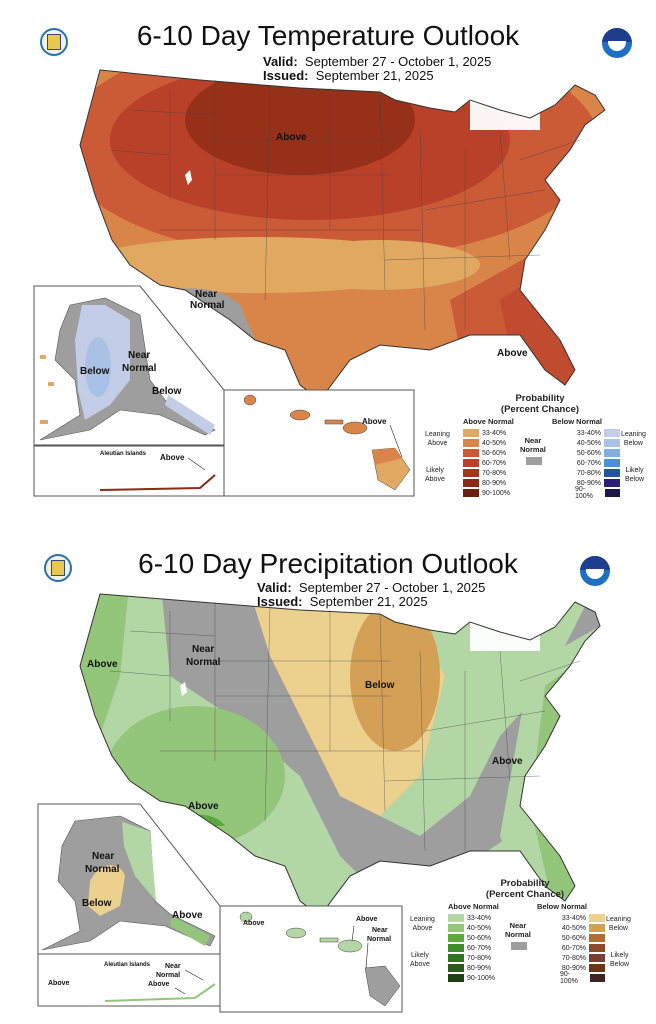 The height and width of the screenshot is (1024, 656). I want to click on legend-above-row: 40-50%, so click(484, 443).